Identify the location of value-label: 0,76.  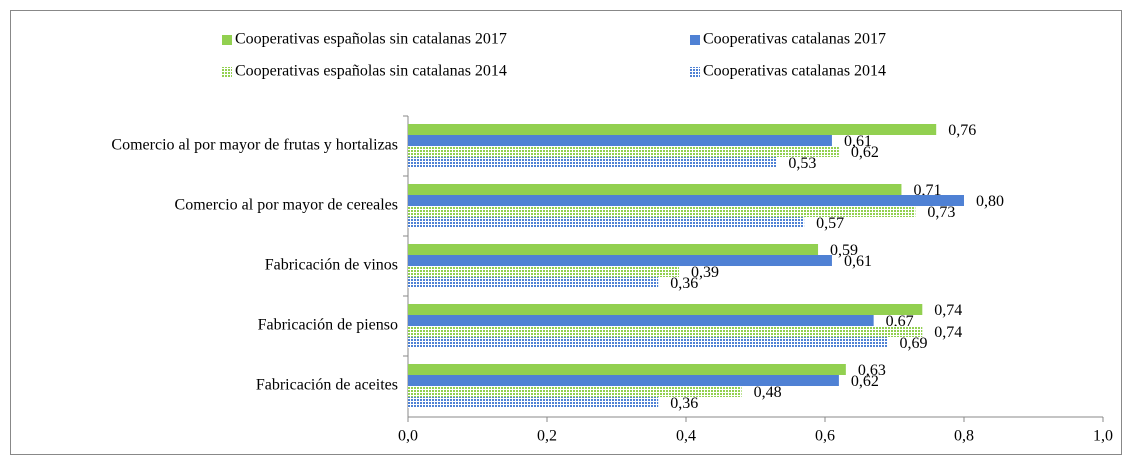
(962, 130).